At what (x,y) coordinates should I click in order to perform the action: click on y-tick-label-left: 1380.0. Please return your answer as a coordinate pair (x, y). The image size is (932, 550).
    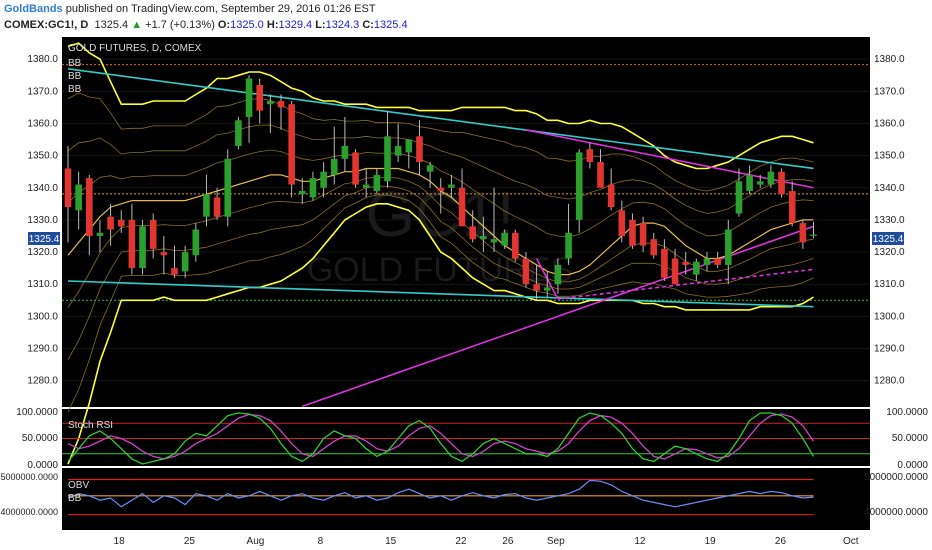
    Looking at the image, I should click on (42, 59).